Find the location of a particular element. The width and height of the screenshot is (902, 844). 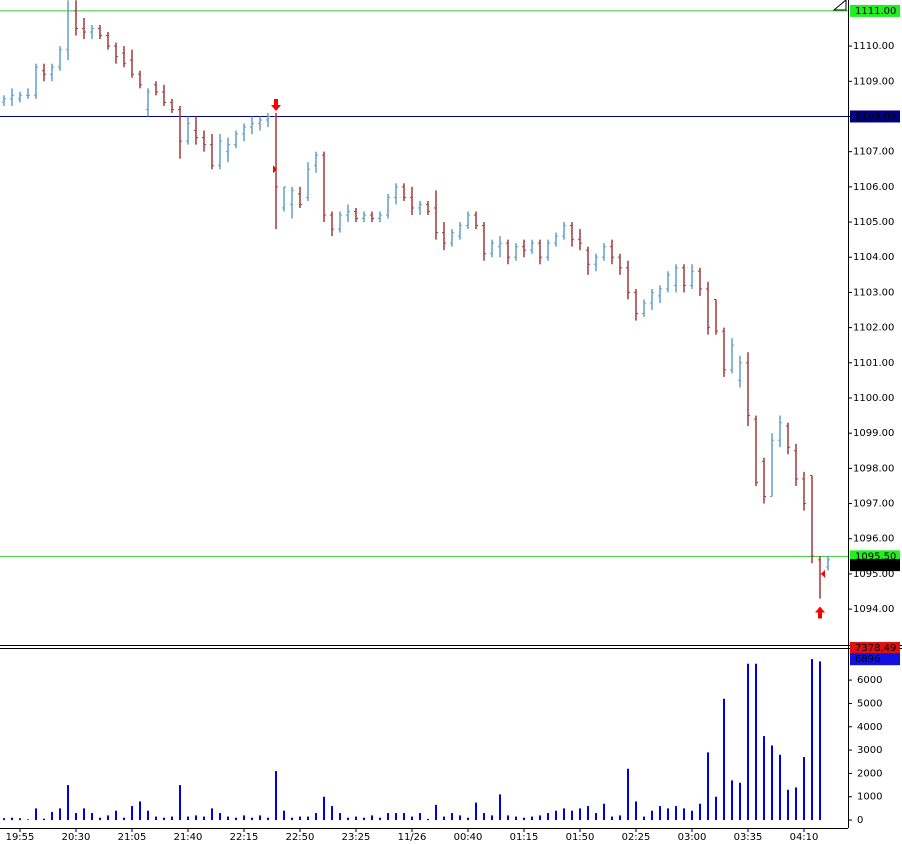

y-tick-label: 1109.00 is located at coordinates (873, 81).